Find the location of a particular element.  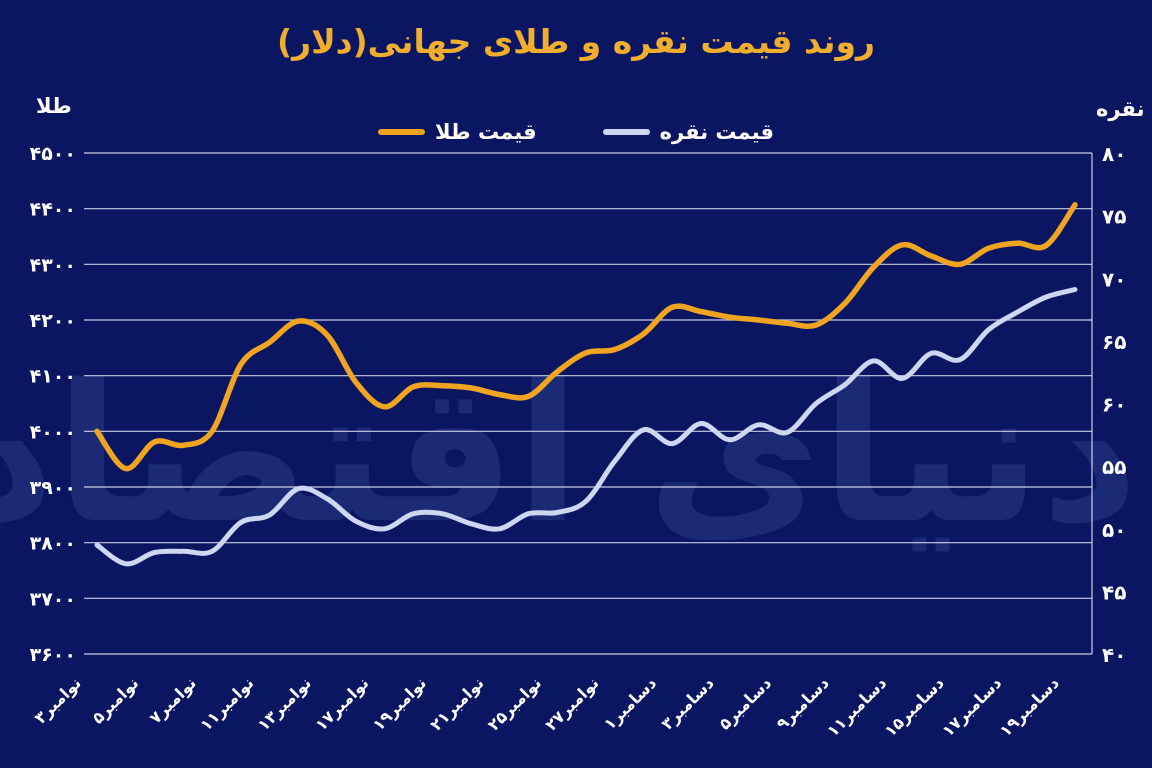

left-axis-tick-label: ۴۵۰۰ is located at coordinates (53, 154).